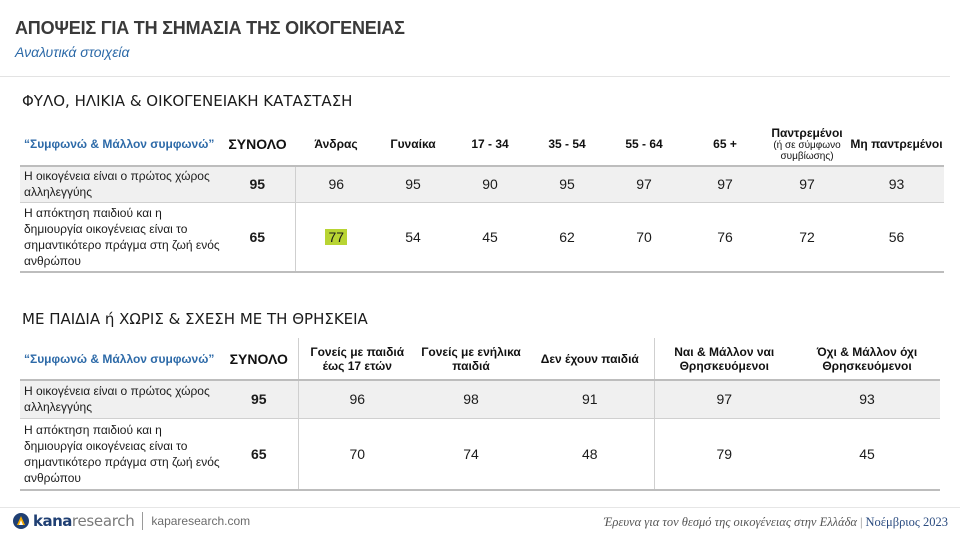  What do you see at coordinates (896, 237) in the screenshot?
I see `cell-value: 56` at bounding box center [896, 237].